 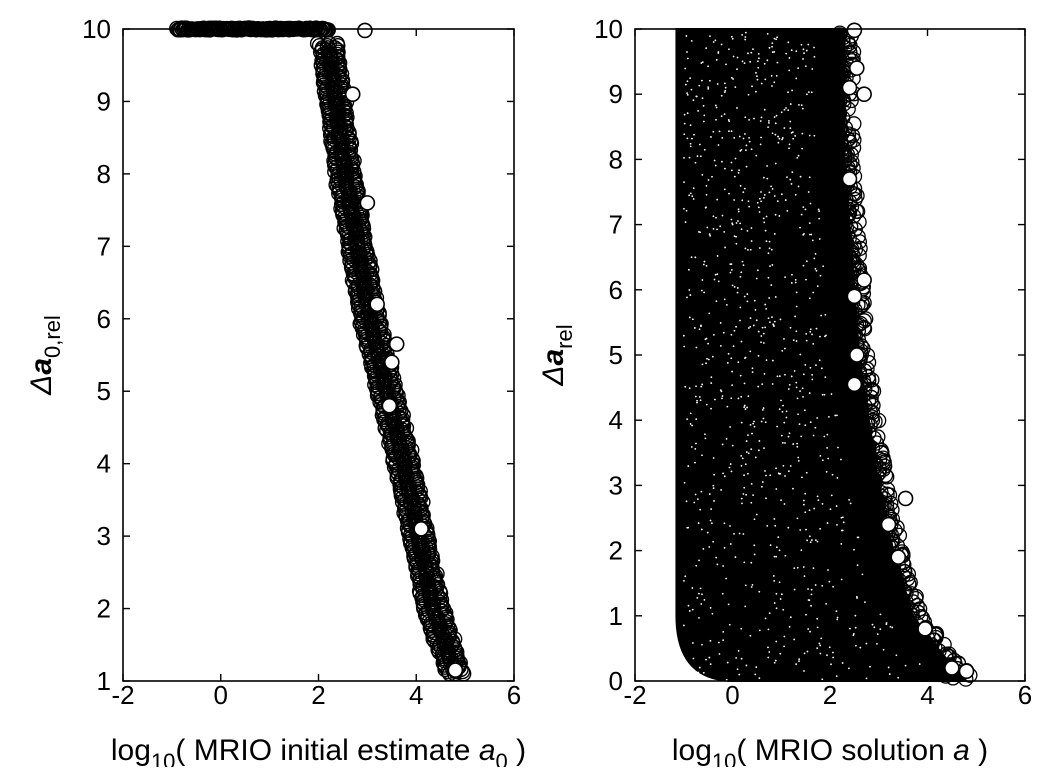 What do you see at coordinates (41, 385) in the screenshot?
I see `y-label-delta: Δ` at bounding box center [41, 385].